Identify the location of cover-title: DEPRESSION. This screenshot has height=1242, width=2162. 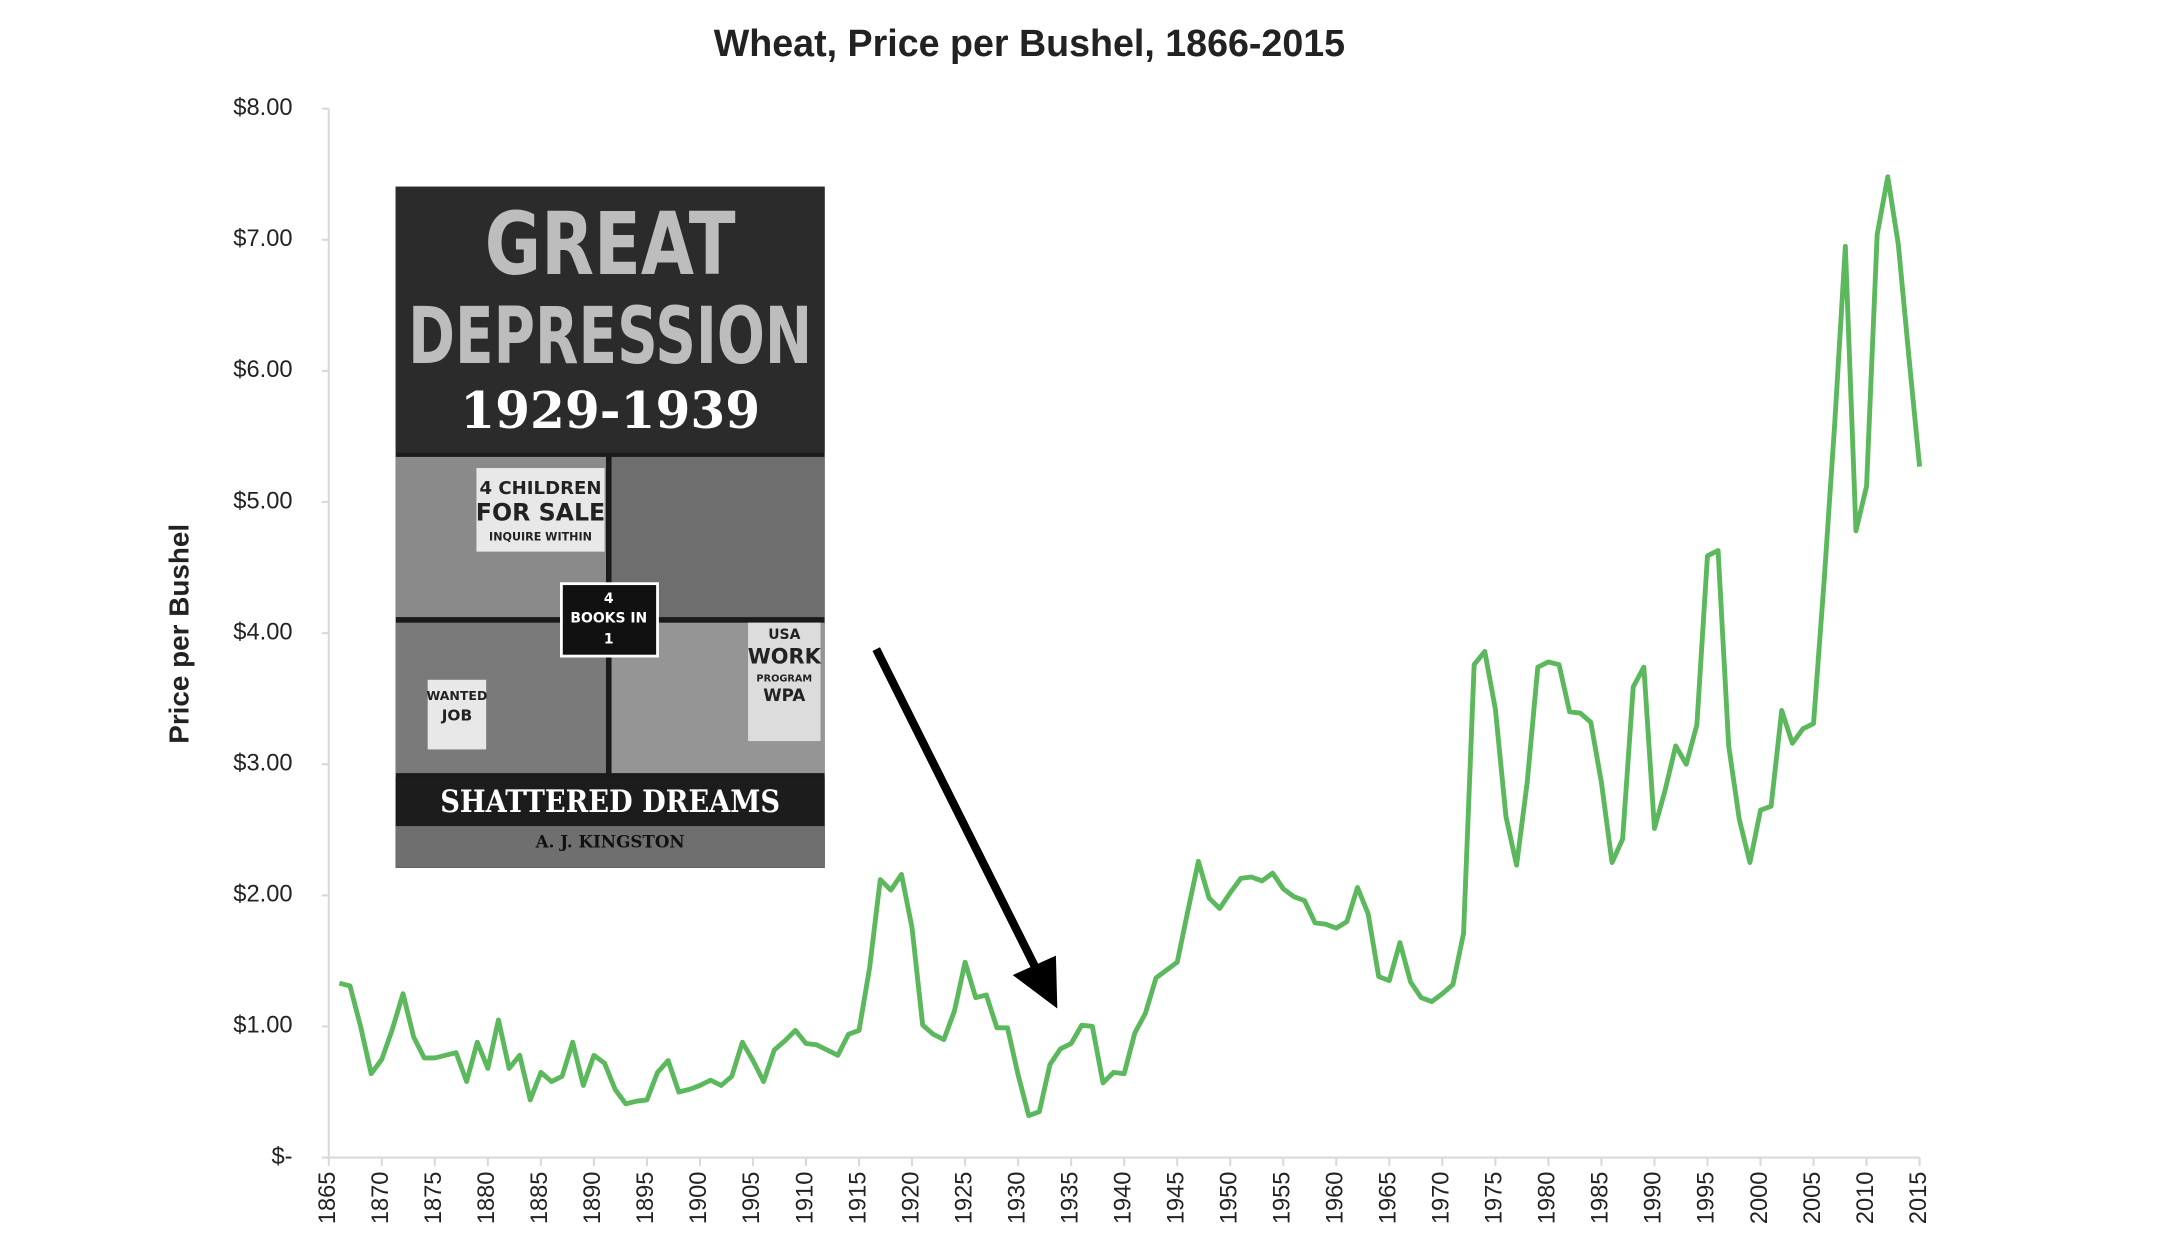
(610, 337).